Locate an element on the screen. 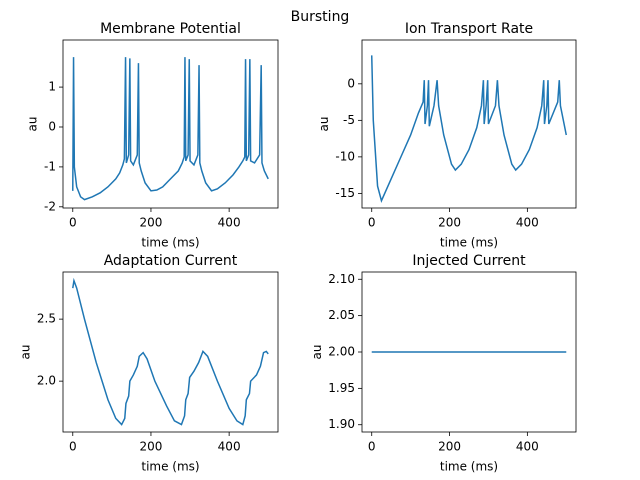 Image resolution: width=640 pixels, height=480 pixels. y-tick-label: -10 is located at coordinates (345, 156).